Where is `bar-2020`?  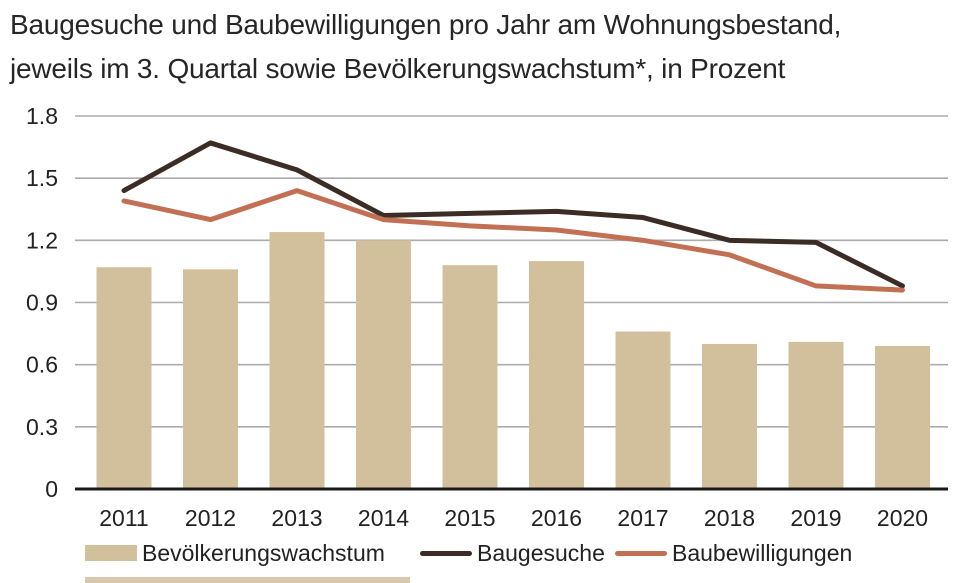
bar-2020 is located at coordinates (902, 417).